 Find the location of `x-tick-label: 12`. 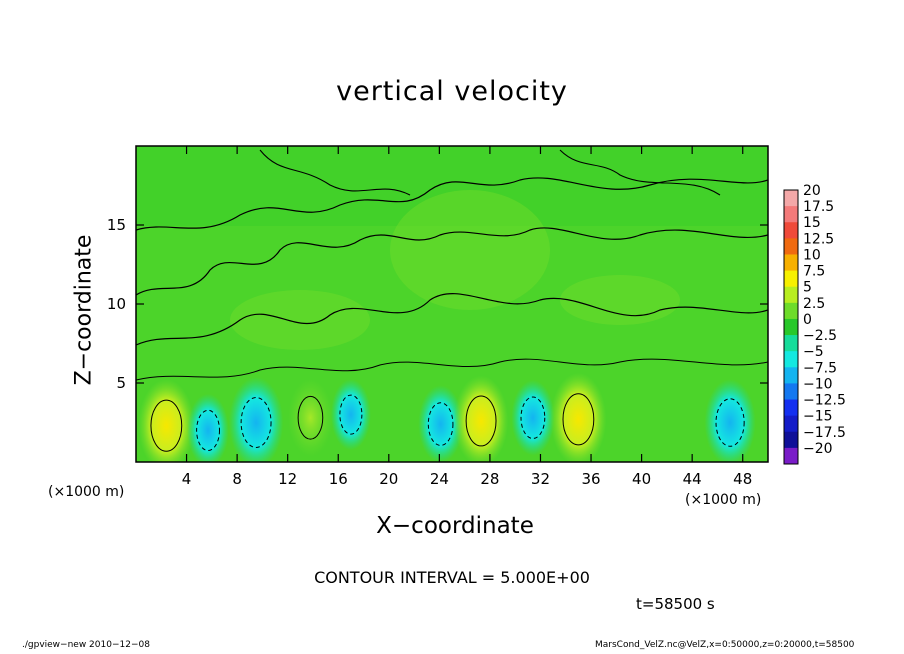

x-tick-label: 12 is located at coordinates (287, 479).